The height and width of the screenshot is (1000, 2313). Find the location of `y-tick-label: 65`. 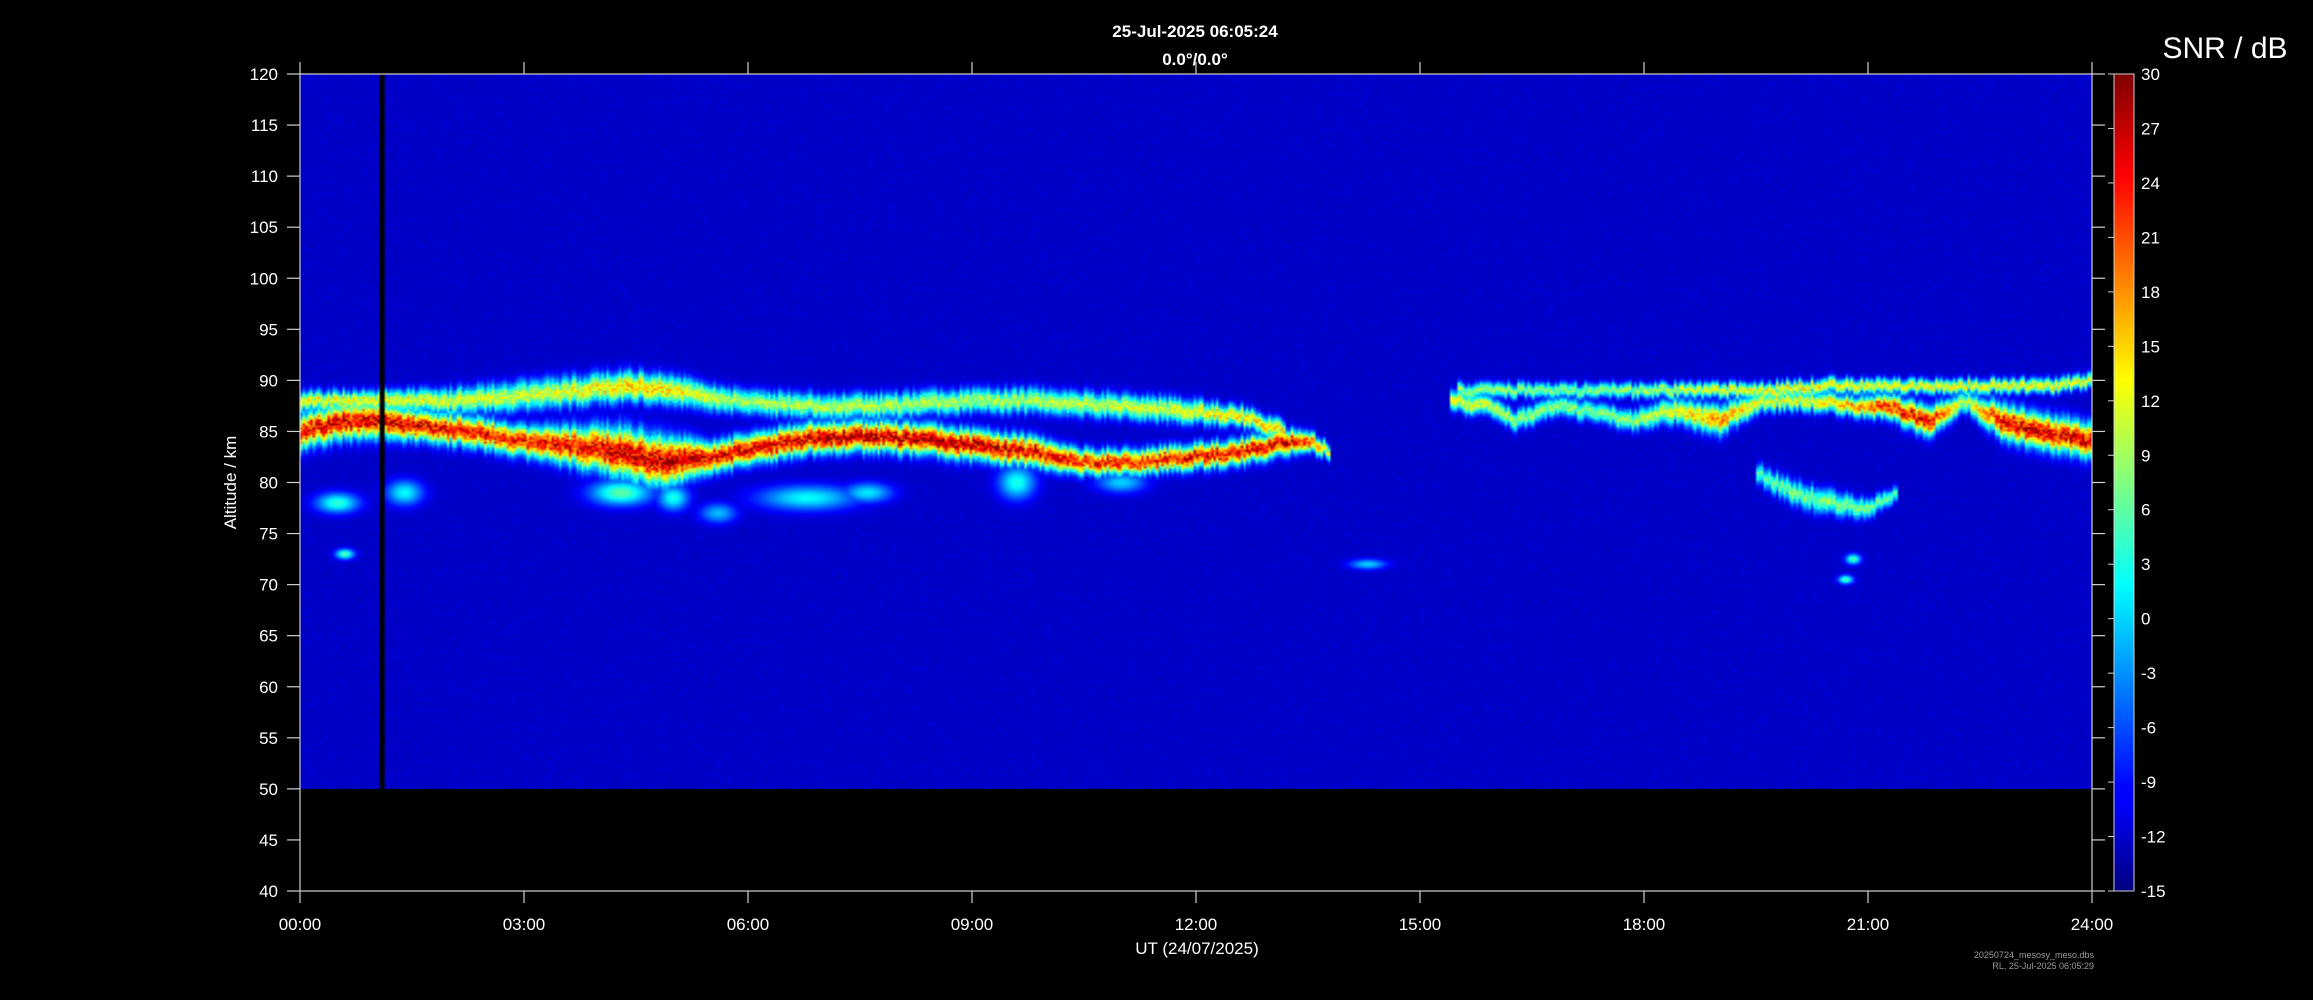

y-tick-label: 65 is located at coordinates (268, 636).